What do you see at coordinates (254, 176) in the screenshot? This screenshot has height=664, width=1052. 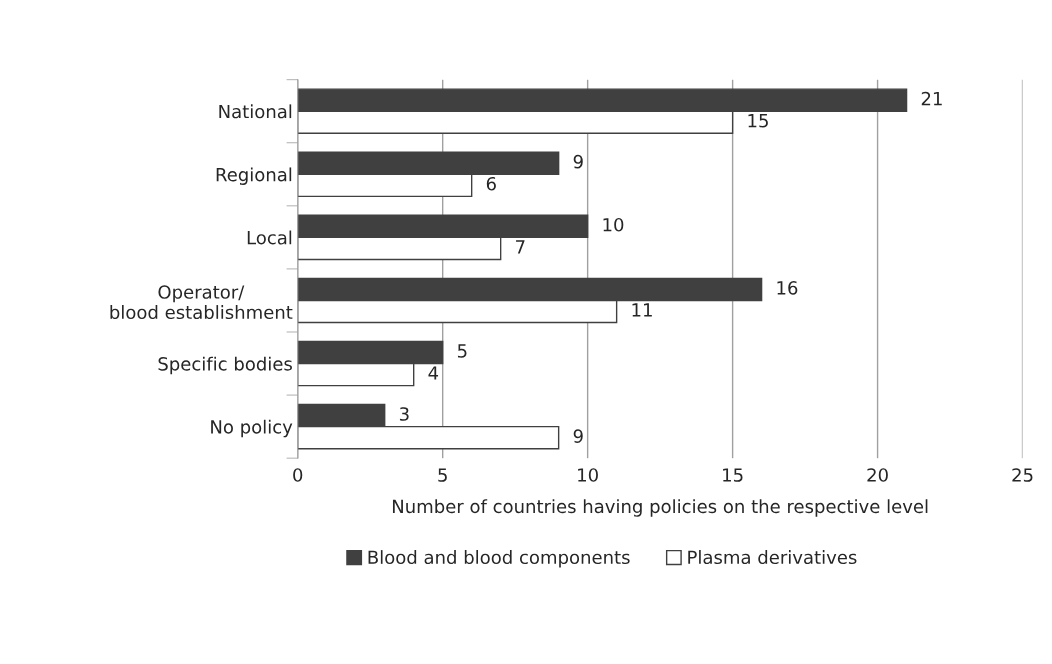 I see `y-tick-label: Regional` at bounding box center [254, 176].